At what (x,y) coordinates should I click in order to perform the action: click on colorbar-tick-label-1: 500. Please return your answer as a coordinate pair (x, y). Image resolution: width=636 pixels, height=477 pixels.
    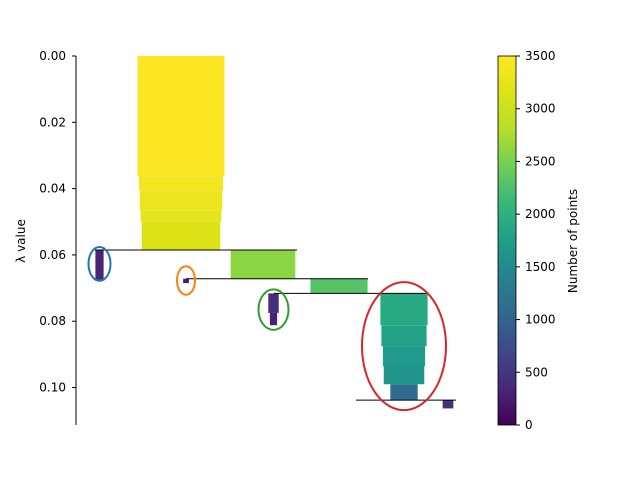
    Looking at the image, I should click on (536, 372).